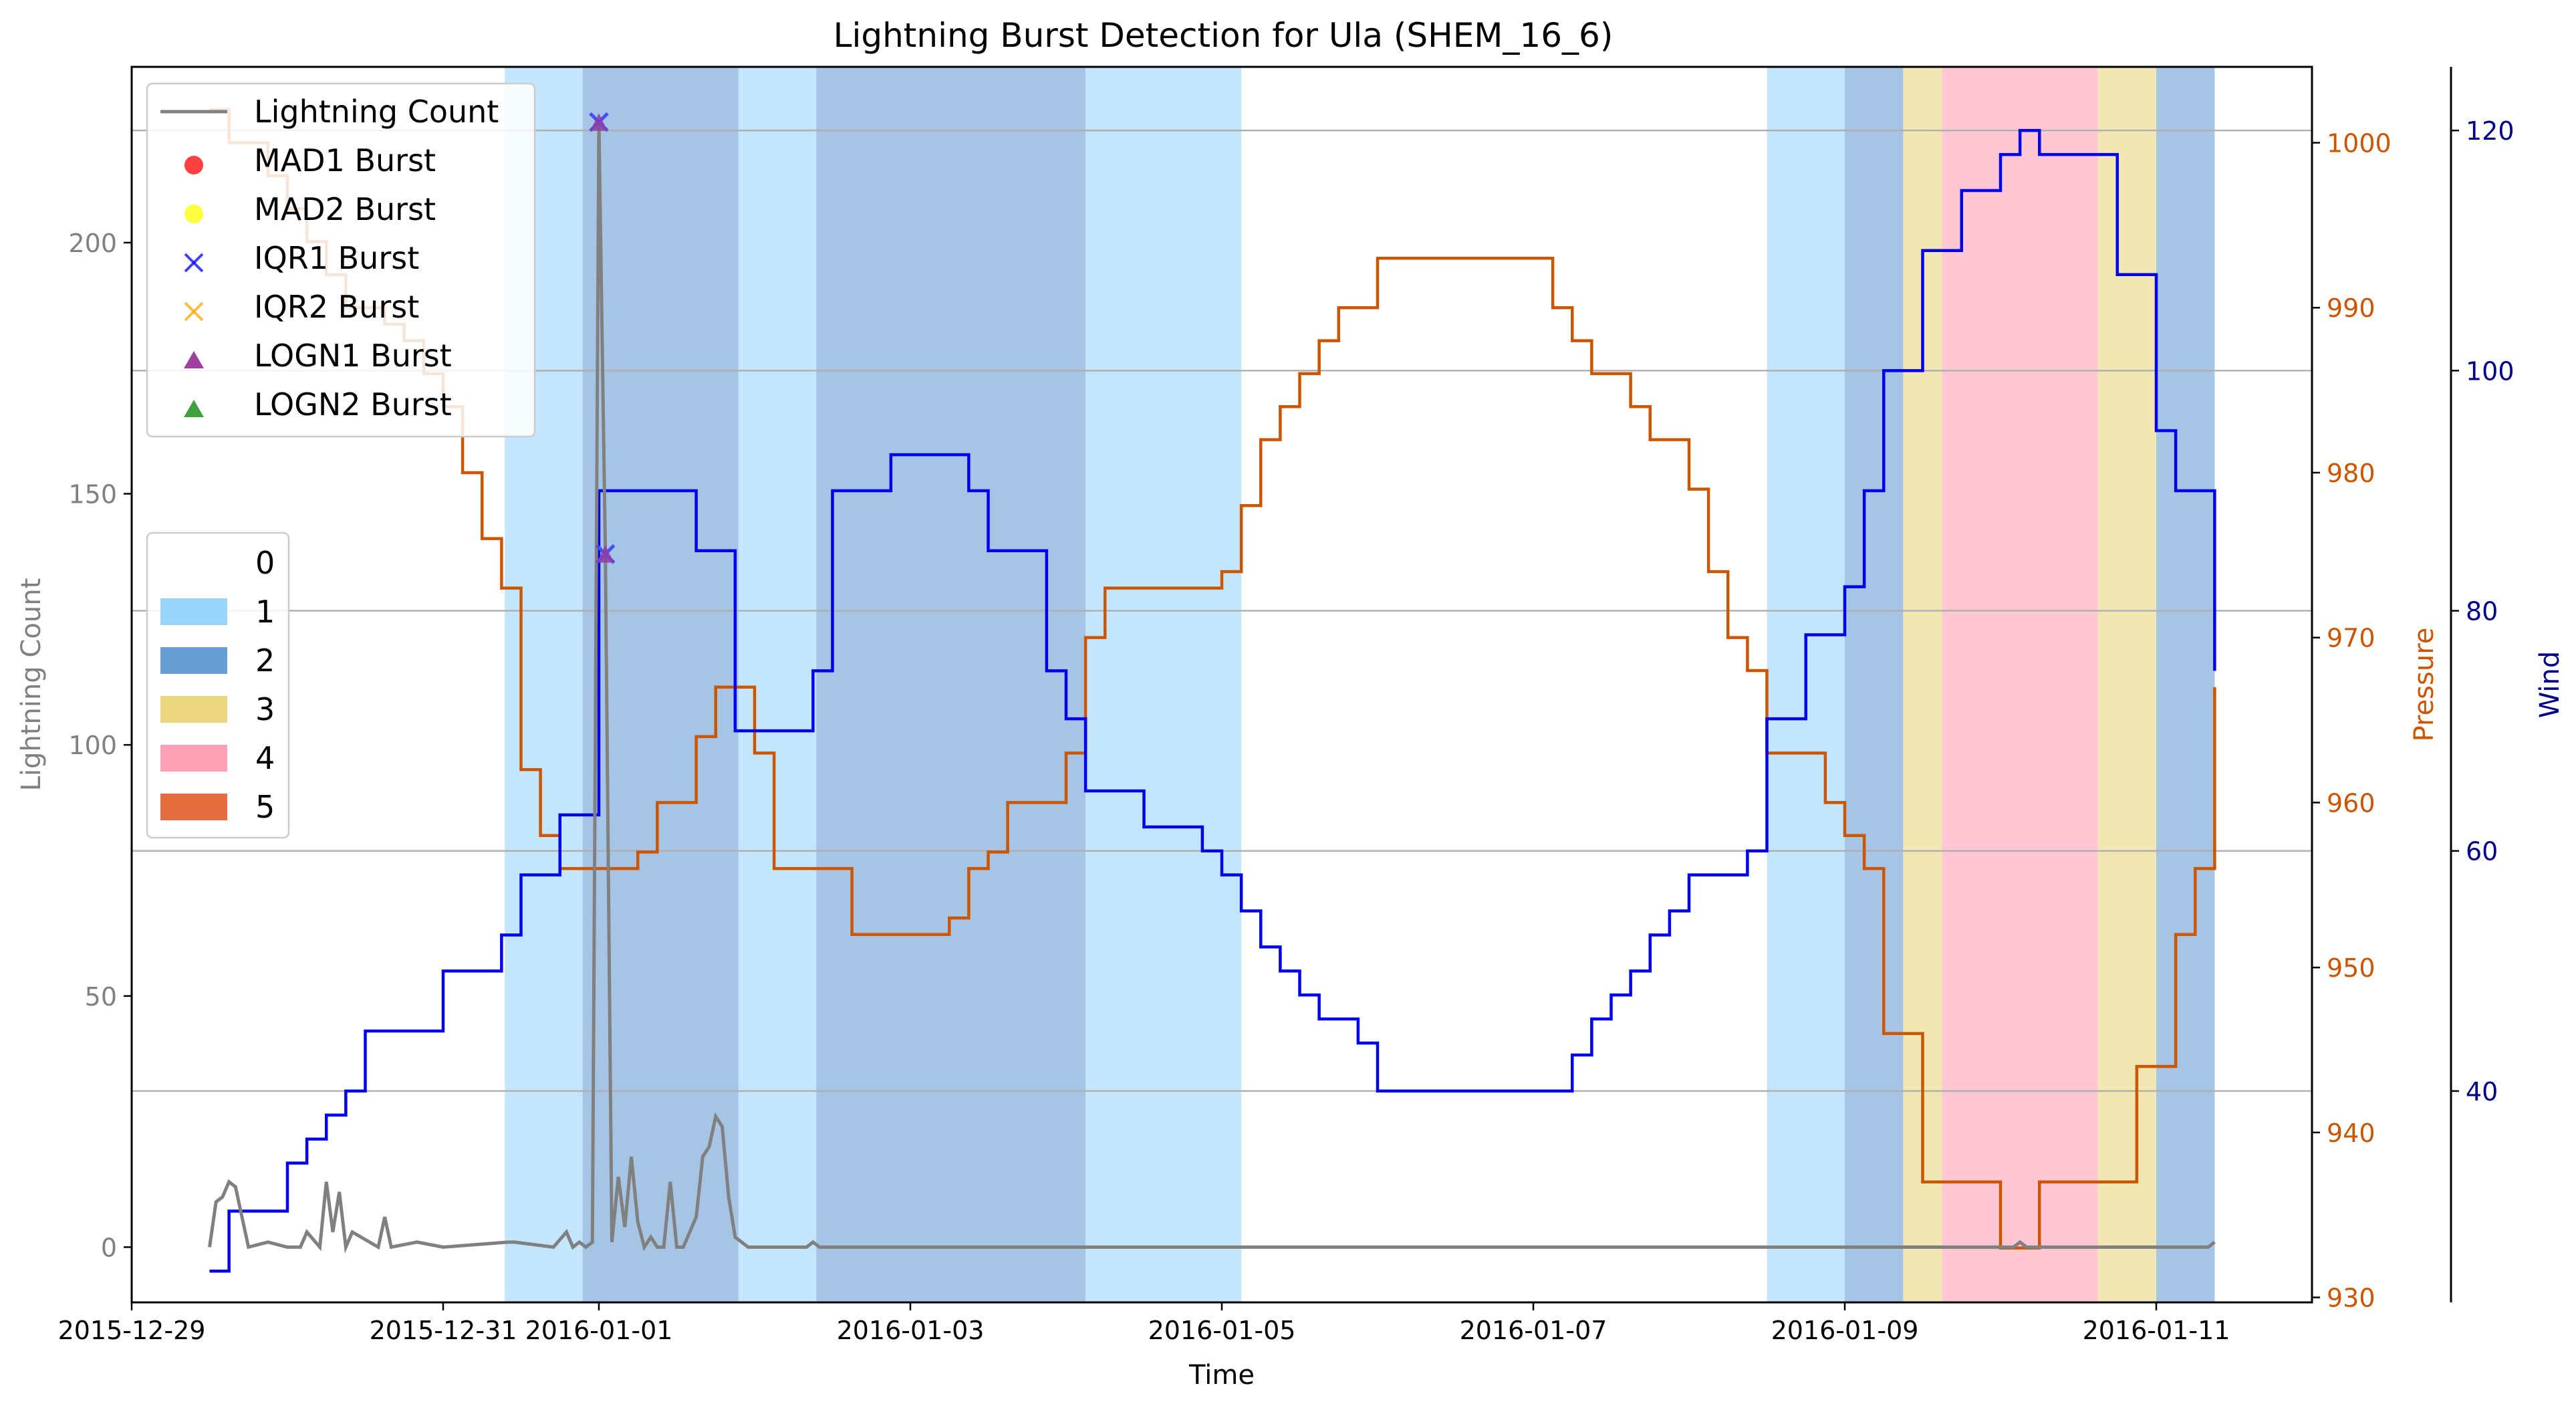  Describe the element at coordinates (2424, 685) in the screenshot. I see `pressure-axis-label: Pressure` at that location.